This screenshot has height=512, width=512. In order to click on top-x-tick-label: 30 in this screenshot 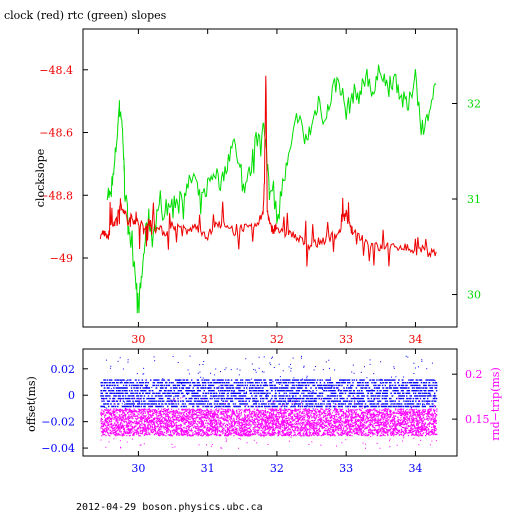, I will do `click(138, 339)`.